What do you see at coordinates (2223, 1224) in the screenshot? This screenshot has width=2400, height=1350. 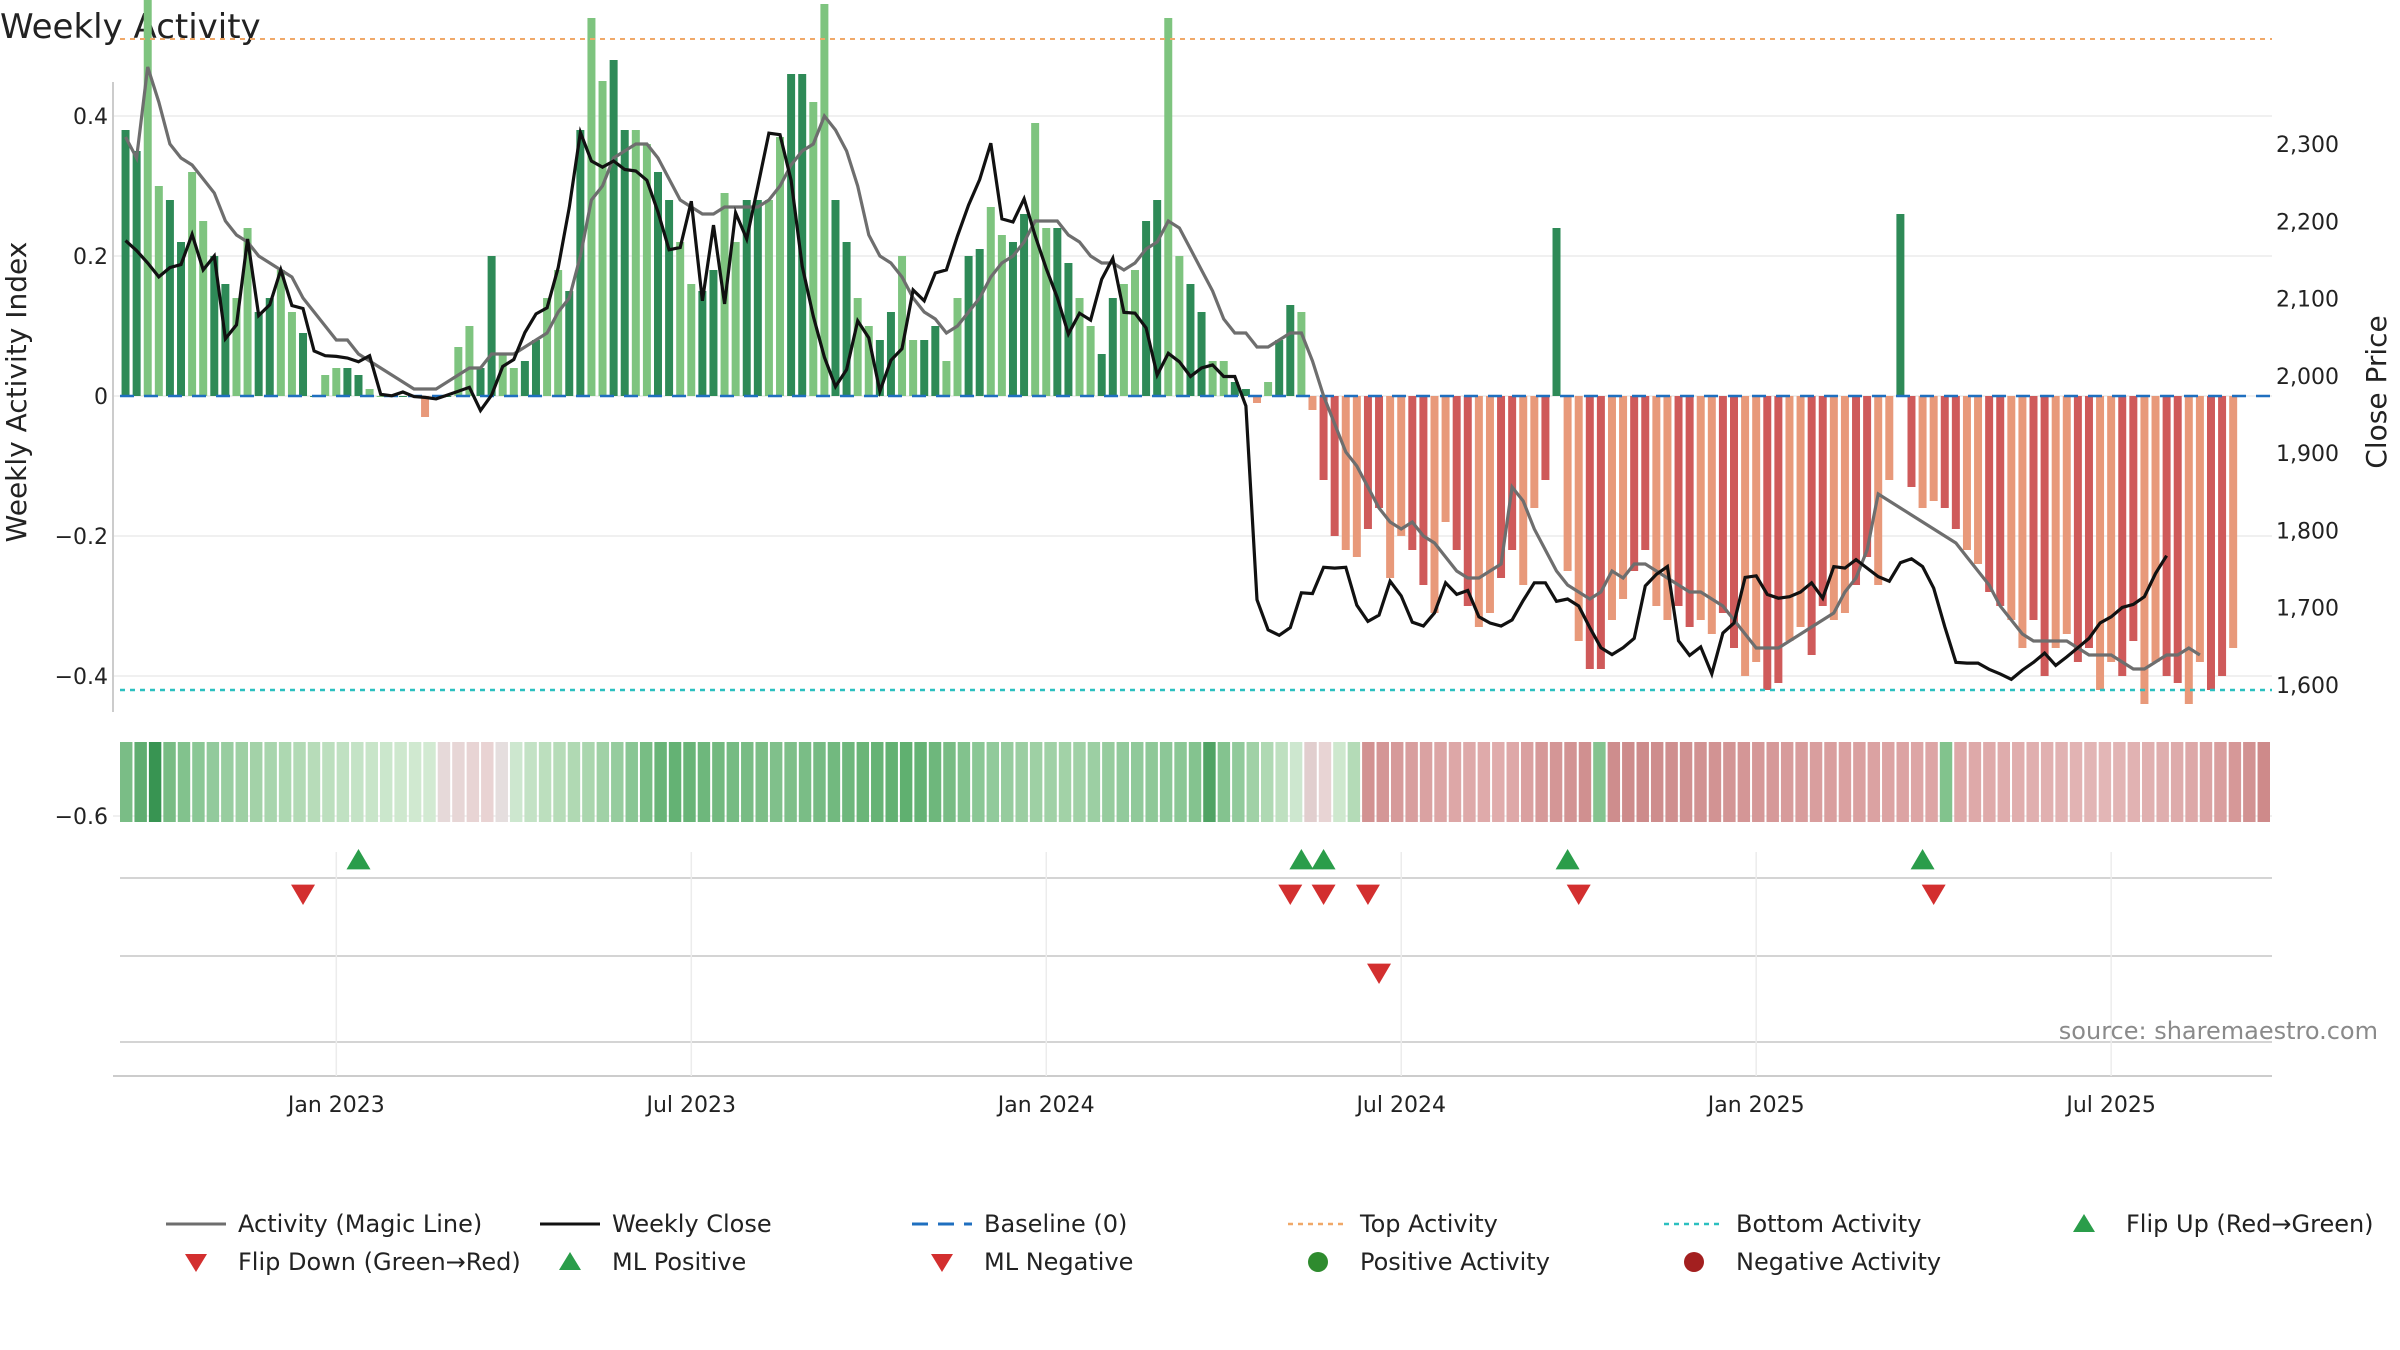 I see `legend-item-tri-up-green: Flip Up (Red→Green)` at bounding box center [2223, 1224].